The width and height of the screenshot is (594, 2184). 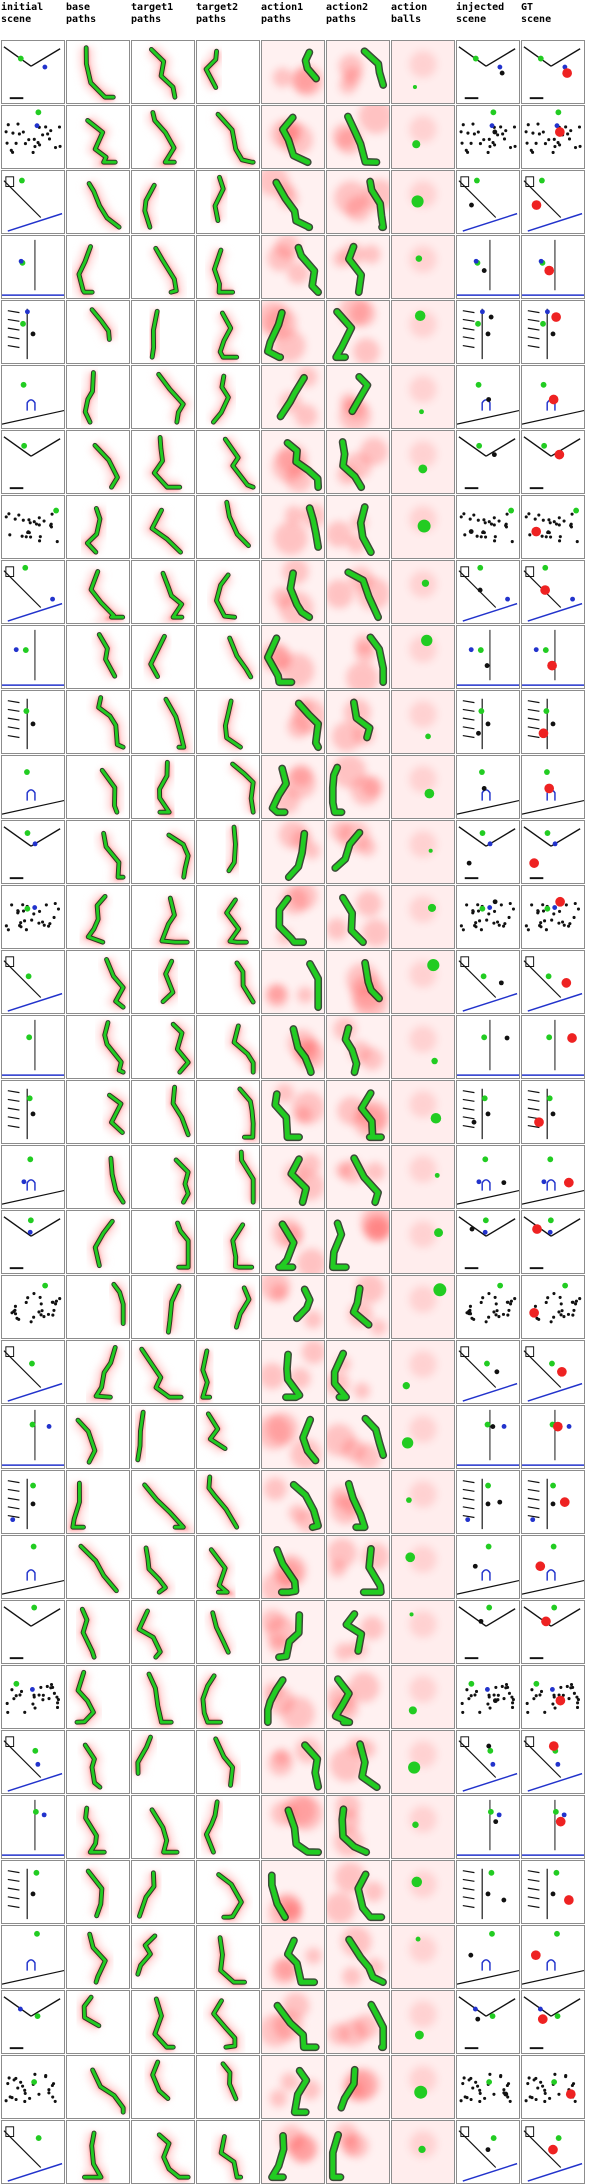 What do you see at coordinates (412, 1710) in the screenshot?
I see `balls-action-ball` at bounding box center [412, 1710].